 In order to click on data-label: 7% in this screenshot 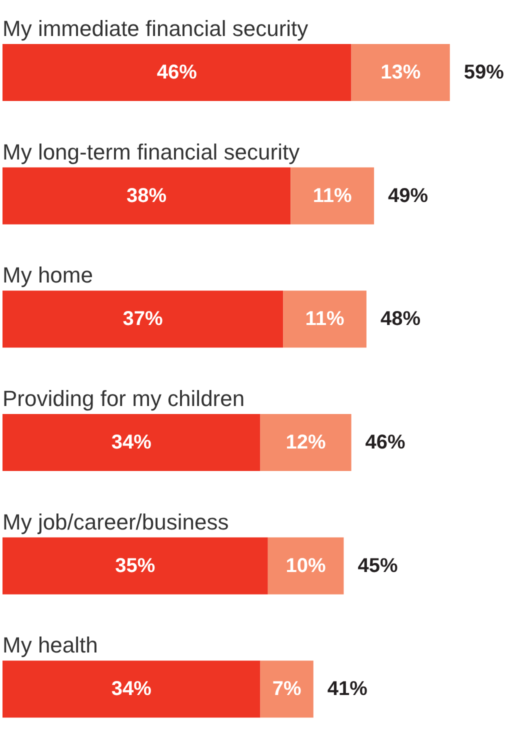, I will do `click(287, 689)`.